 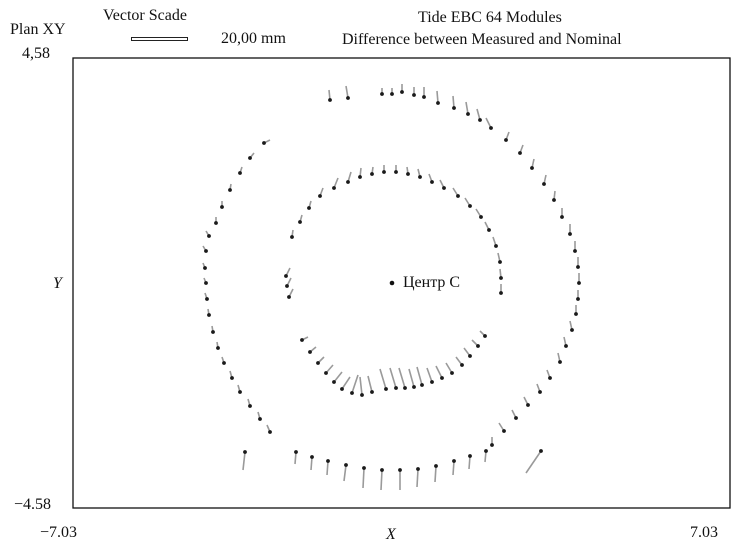 What do you see at coordinates (145, 15) in the screenshot?
I see `vector-scale-label: Vector Scade` at bounding box center [145, 15].